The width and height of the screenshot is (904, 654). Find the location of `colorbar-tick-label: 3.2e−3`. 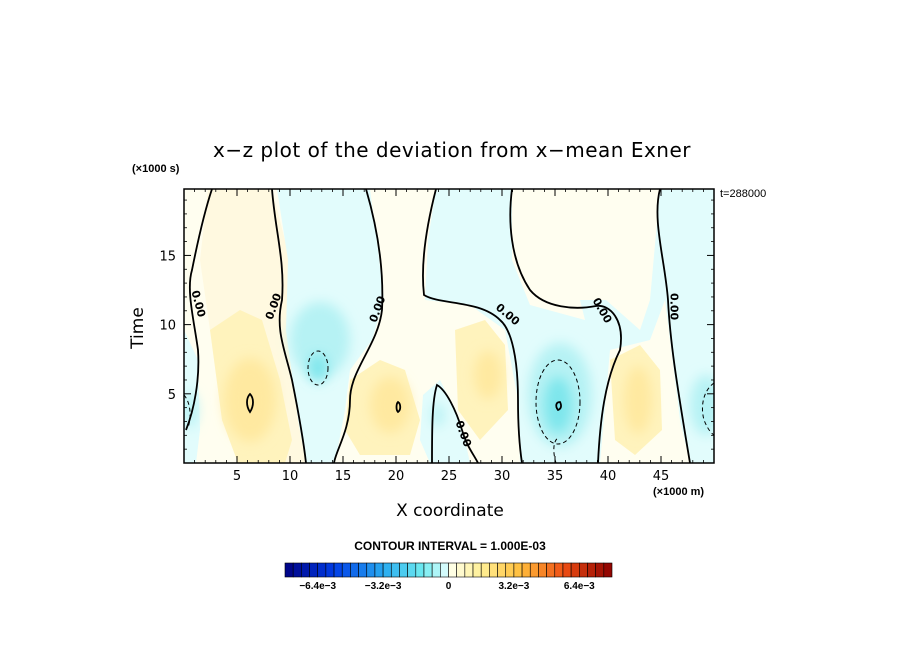

colorbar-tick-label: 3.2e−3 is located at coordinates (513, 586).